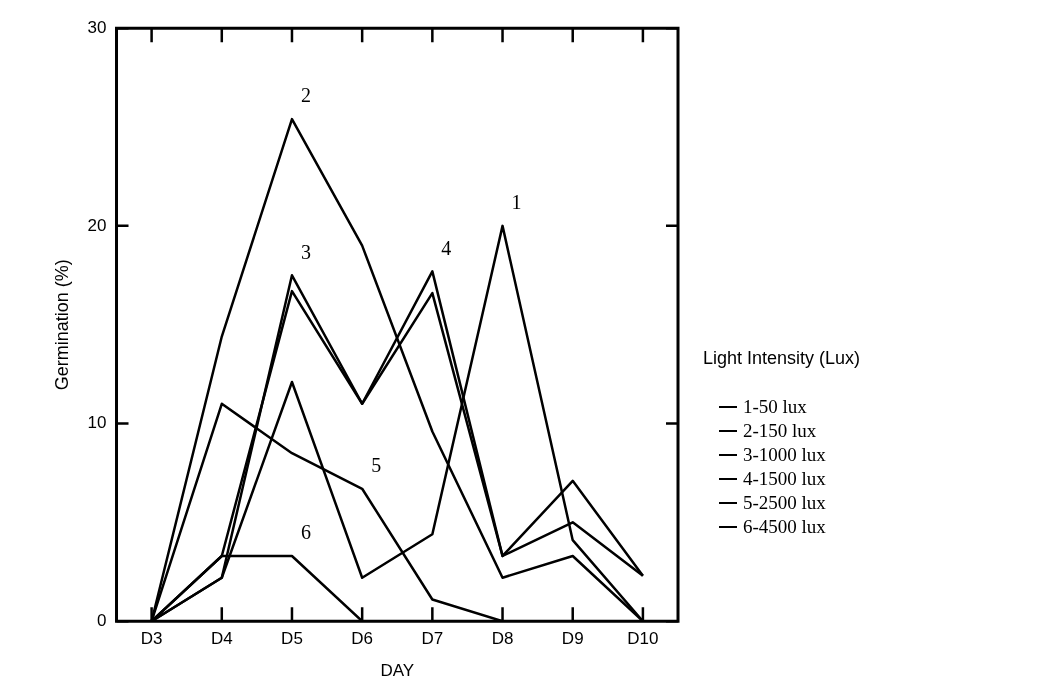  Describe the element at coordinates (572, 639) in the screenshot. I see `x-tick-label: D9` at that location.